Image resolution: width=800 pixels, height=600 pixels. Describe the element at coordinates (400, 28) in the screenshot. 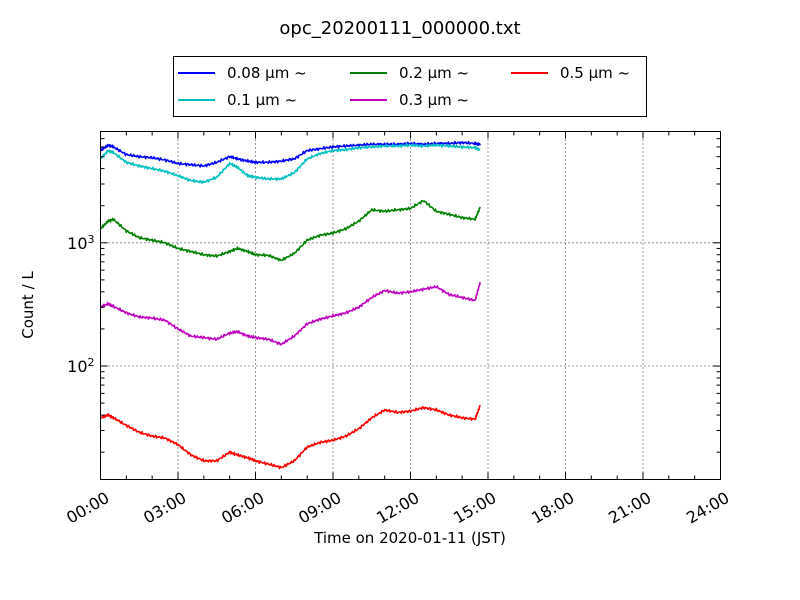

I see `chart-title: opc_20200111_000000.txt` at that location.